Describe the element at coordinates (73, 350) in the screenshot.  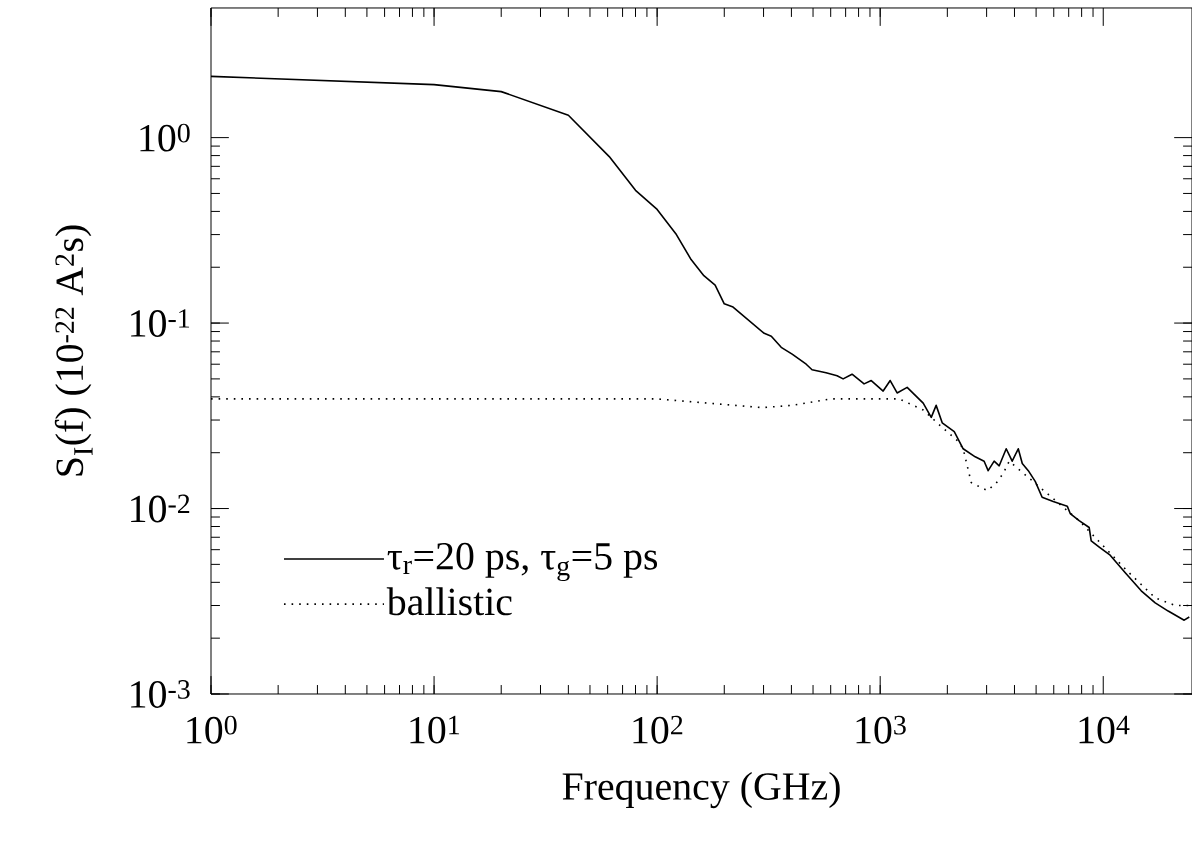
I see `y-axis-title: S$_{I}$(f) (10$^{-22}$ A$^{2}$s)` at that location.